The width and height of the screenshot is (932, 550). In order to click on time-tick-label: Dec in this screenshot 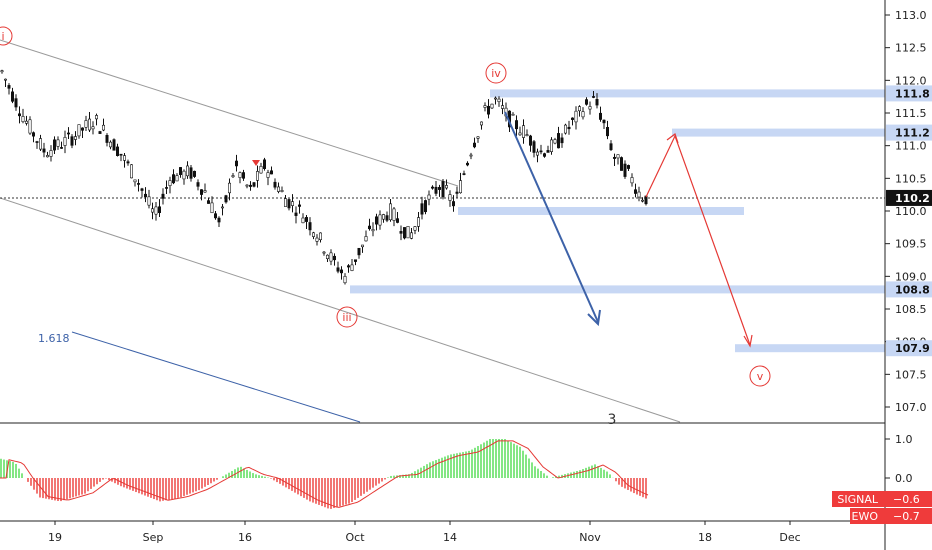, I will do `click(789, 537)`.